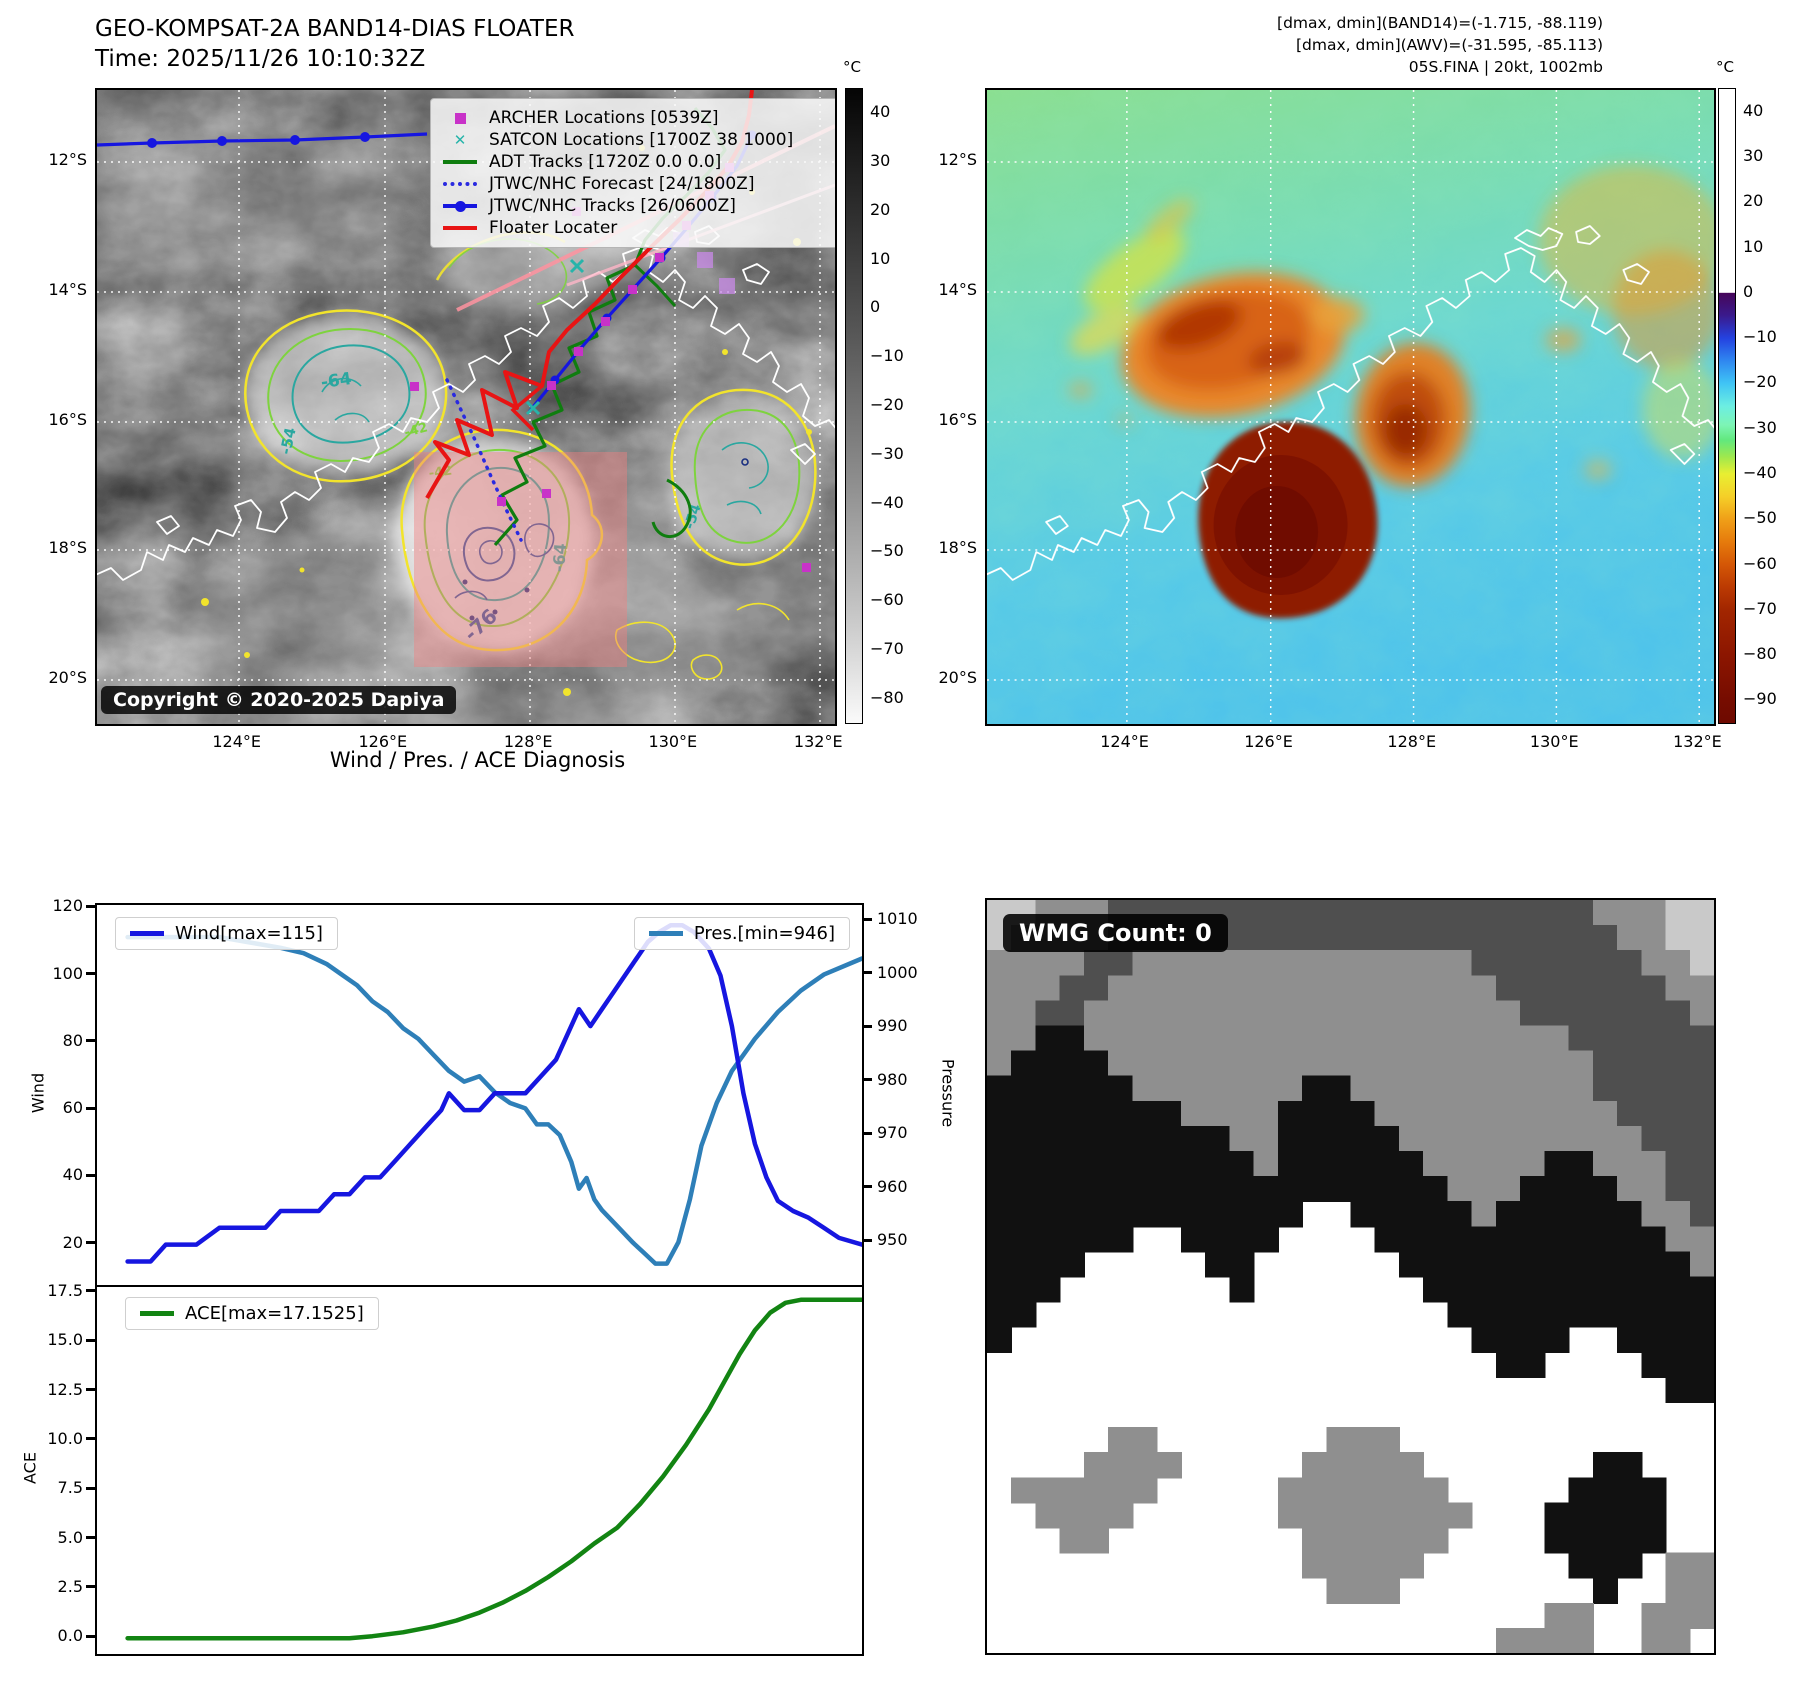  Describe the element at coordinates (852, 67) in the screenshot. I see `ir-colorbar-unit: °C` at that location.